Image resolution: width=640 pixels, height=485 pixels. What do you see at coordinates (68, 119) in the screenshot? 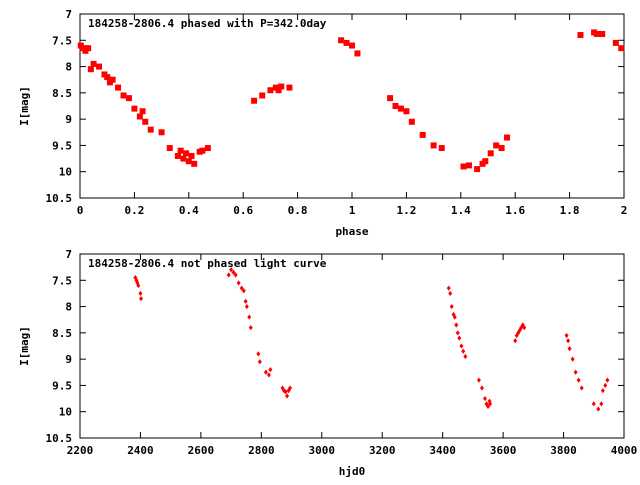
I see `phased-y-tick-label: 9` at bounding box center [68, 119].